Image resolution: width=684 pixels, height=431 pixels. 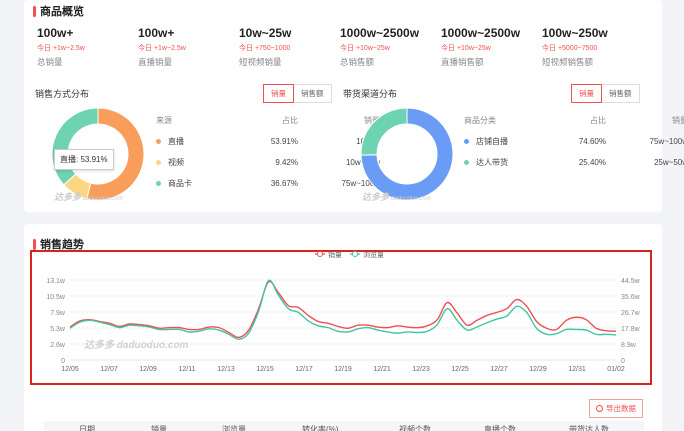 I want to click on kpi-label: 直播销售额, so click(x=462, y=62).